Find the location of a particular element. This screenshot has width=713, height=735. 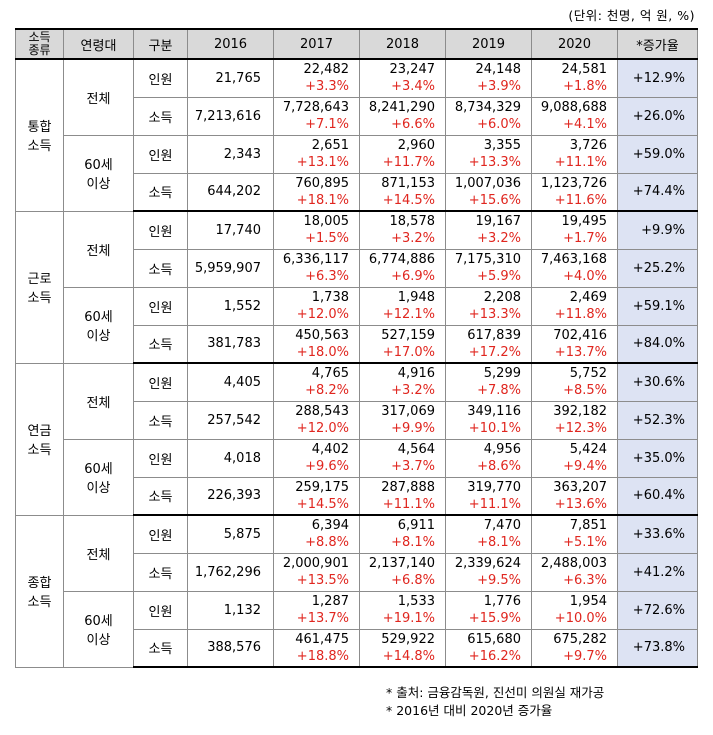

value-2016: 1,552 is located at coordinates (230, 306).